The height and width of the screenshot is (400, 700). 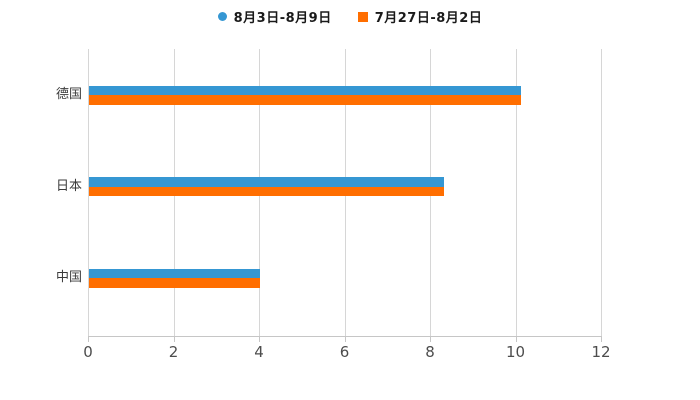 What do you see at coordinates (173, 352) in the screenshot?
I see `x-axis-tick-label: 2` at bounding box center [173, 352].